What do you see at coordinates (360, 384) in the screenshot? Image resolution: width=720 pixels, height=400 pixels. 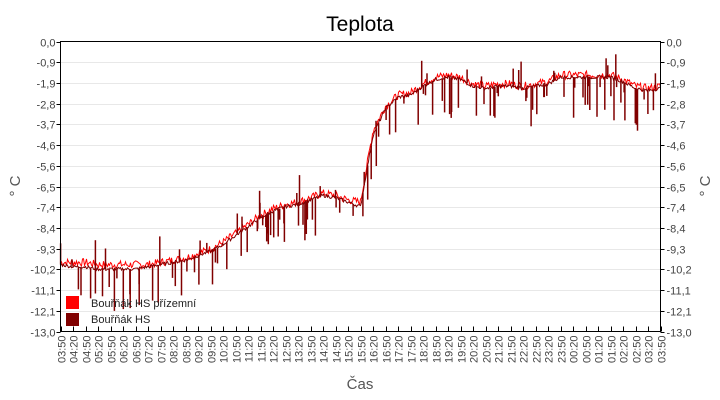 I see `x-axis-label: Čas` at bounding box center [360, 384].